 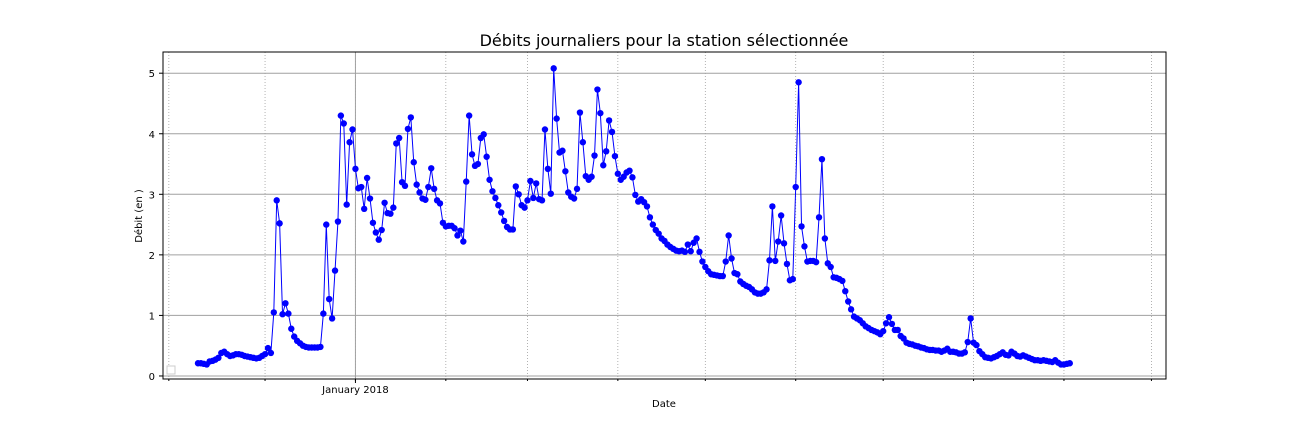 I want to click on y-tick-label: 2, so click(x=152, y=256).